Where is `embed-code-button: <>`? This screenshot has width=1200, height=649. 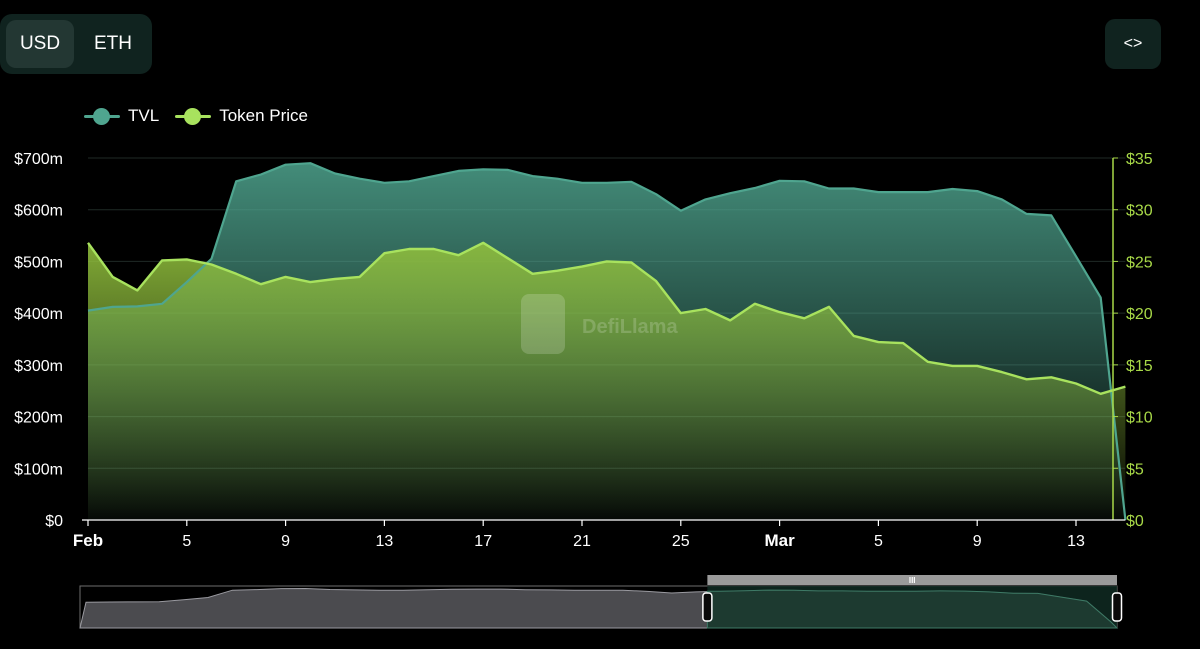
embed-code-button: <> is located at coordinates (1133, 44).